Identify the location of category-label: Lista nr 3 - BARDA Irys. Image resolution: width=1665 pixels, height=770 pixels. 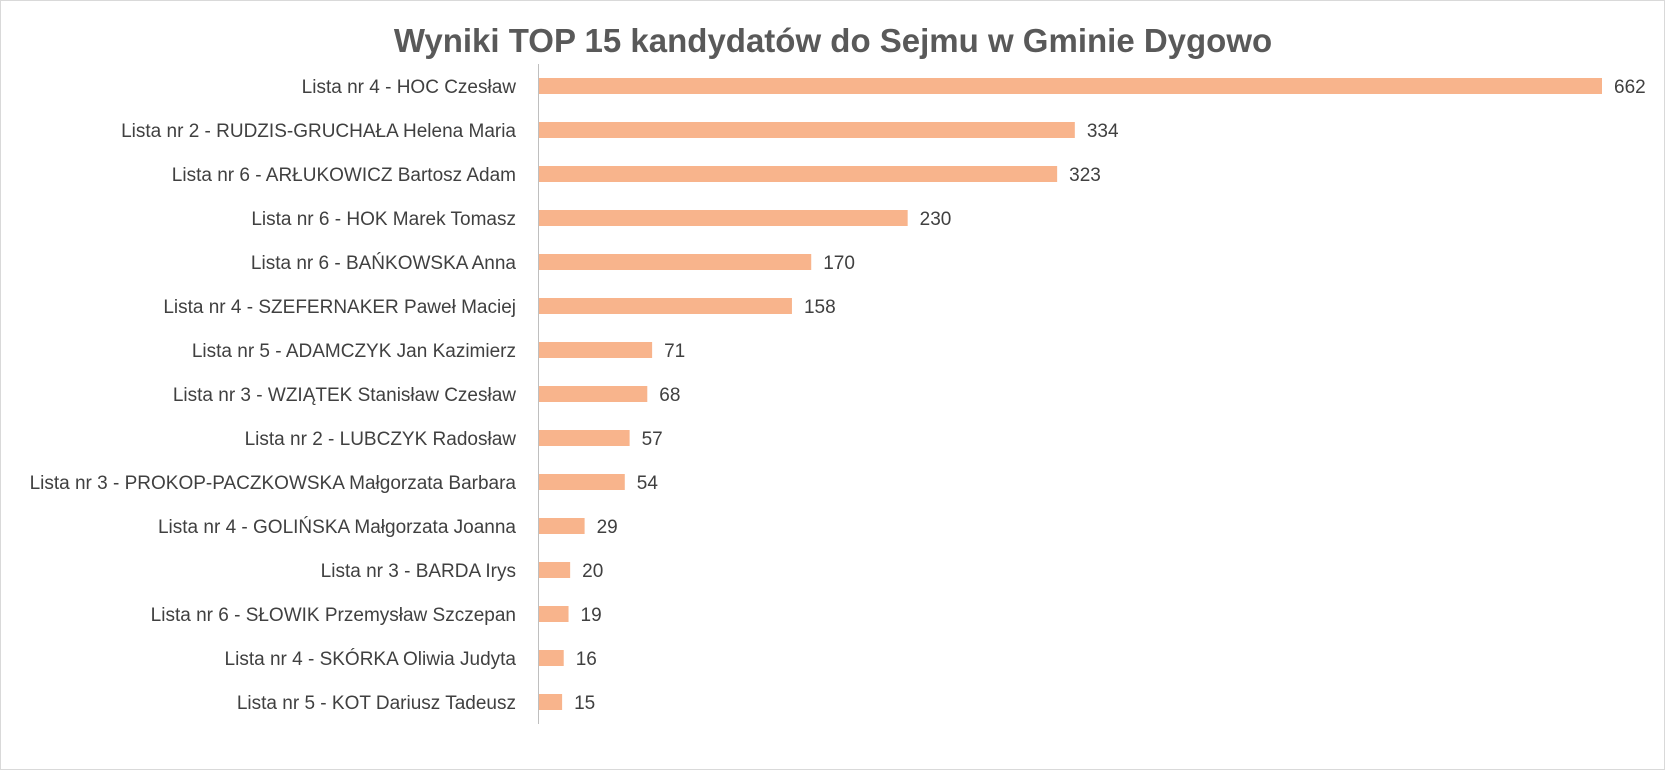
(418, 571).